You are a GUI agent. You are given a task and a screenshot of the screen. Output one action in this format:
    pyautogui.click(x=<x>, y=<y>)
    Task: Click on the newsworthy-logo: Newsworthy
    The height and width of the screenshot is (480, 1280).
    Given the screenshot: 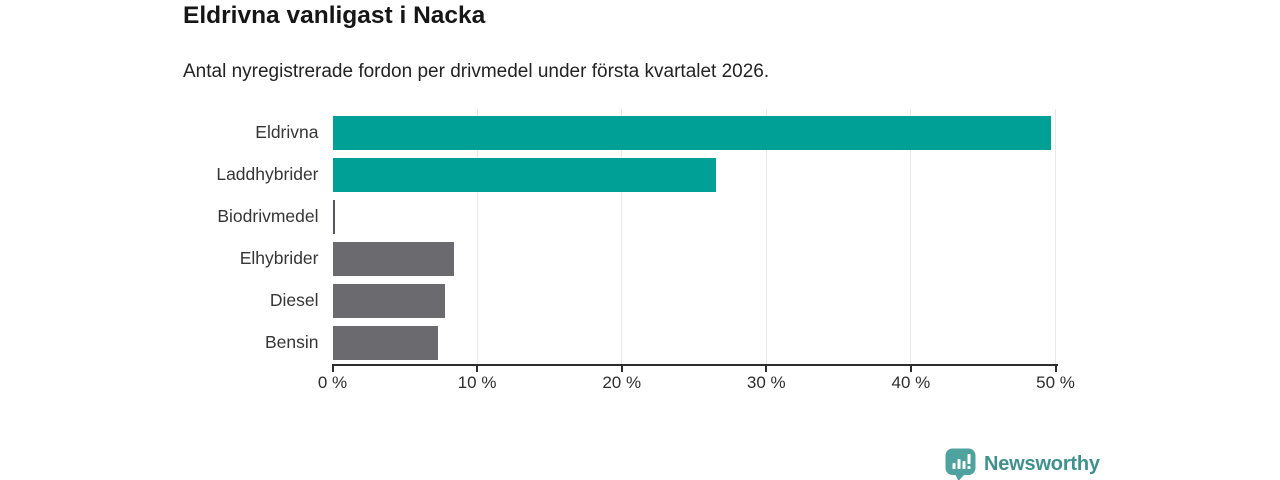 What is the action you would take?
    pyautogui.click(x=1022, y=464)
    